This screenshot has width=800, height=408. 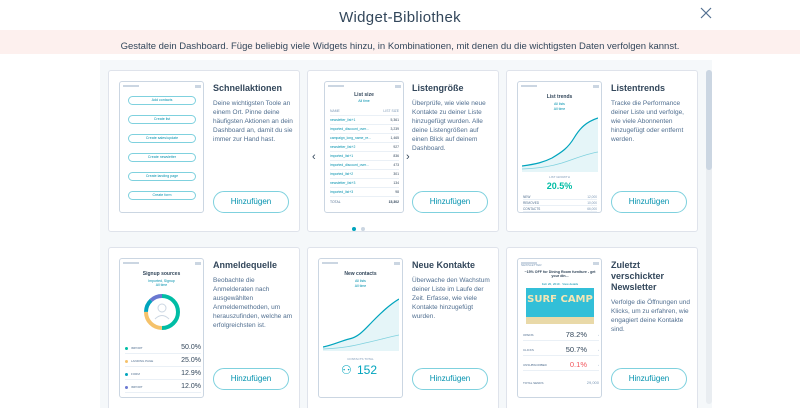 I want to click on list-row: imported_discount_over... 473, so click(x=364, y=165).